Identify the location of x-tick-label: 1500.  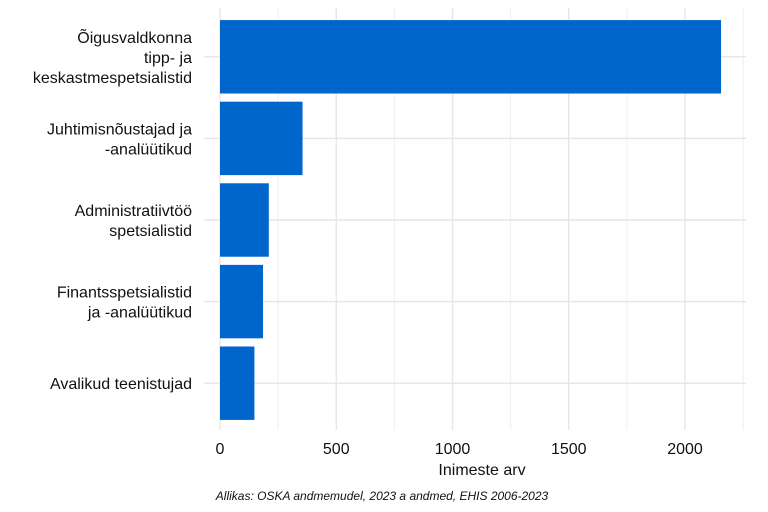
(569, 449).